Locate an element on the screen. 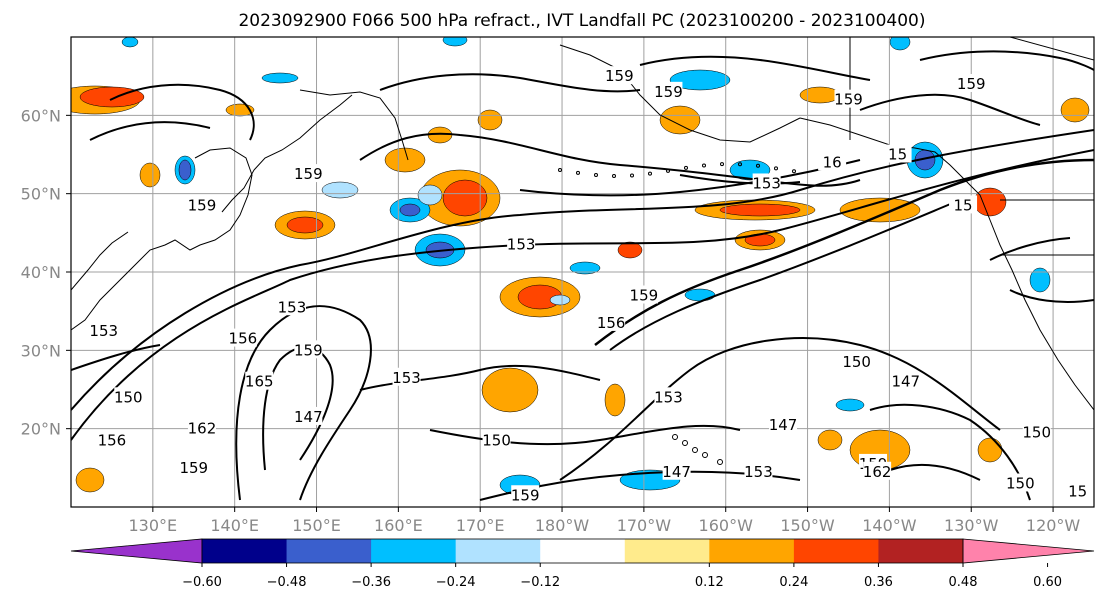 This screenshot has width=1105, height=601. colorbar-tick-label: −0.60 is located at coordinates (202, 582).